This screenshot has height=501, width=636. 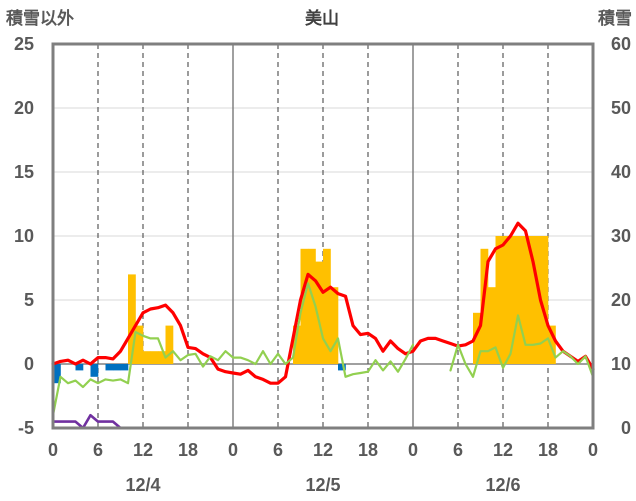 What do you see at coordinates (621, 172) in the screenshot?
I see `right-tick-label: 40` at bounding box center [621, 172].